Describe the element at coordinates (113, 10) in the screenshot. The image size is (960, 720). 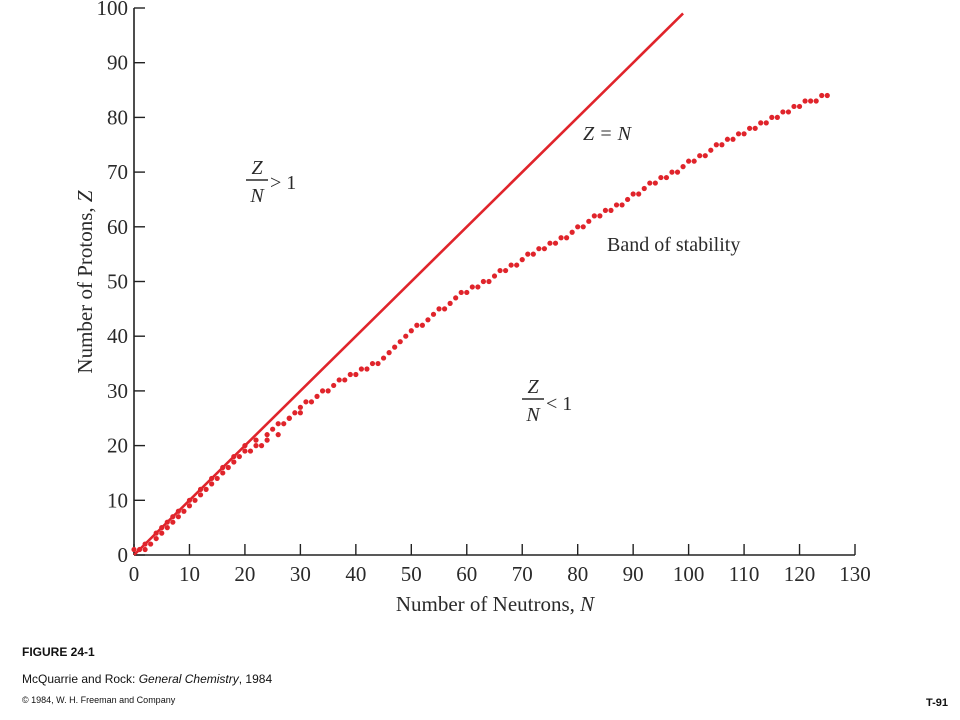
I see `y-tick-label: 100` at that location.